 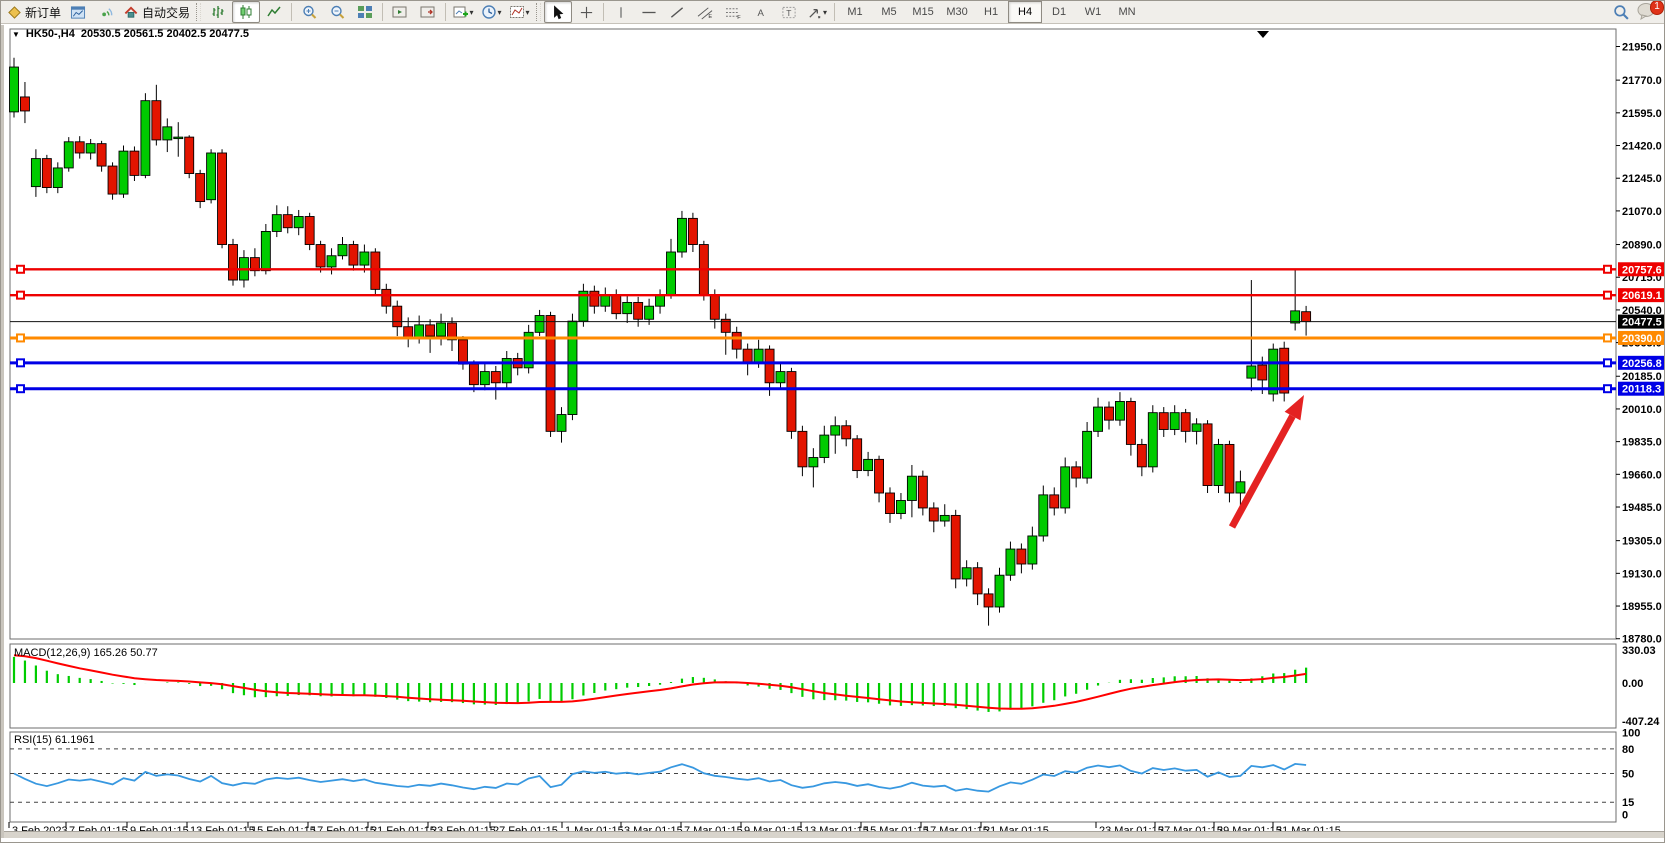 I want to click on clock-icon, so click(x=488, y=12).